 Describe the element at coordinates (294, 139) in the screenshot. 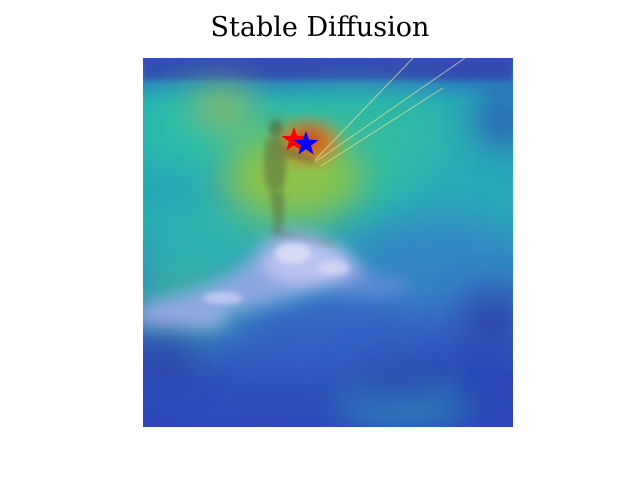

I see `red-star-marker` at that location.